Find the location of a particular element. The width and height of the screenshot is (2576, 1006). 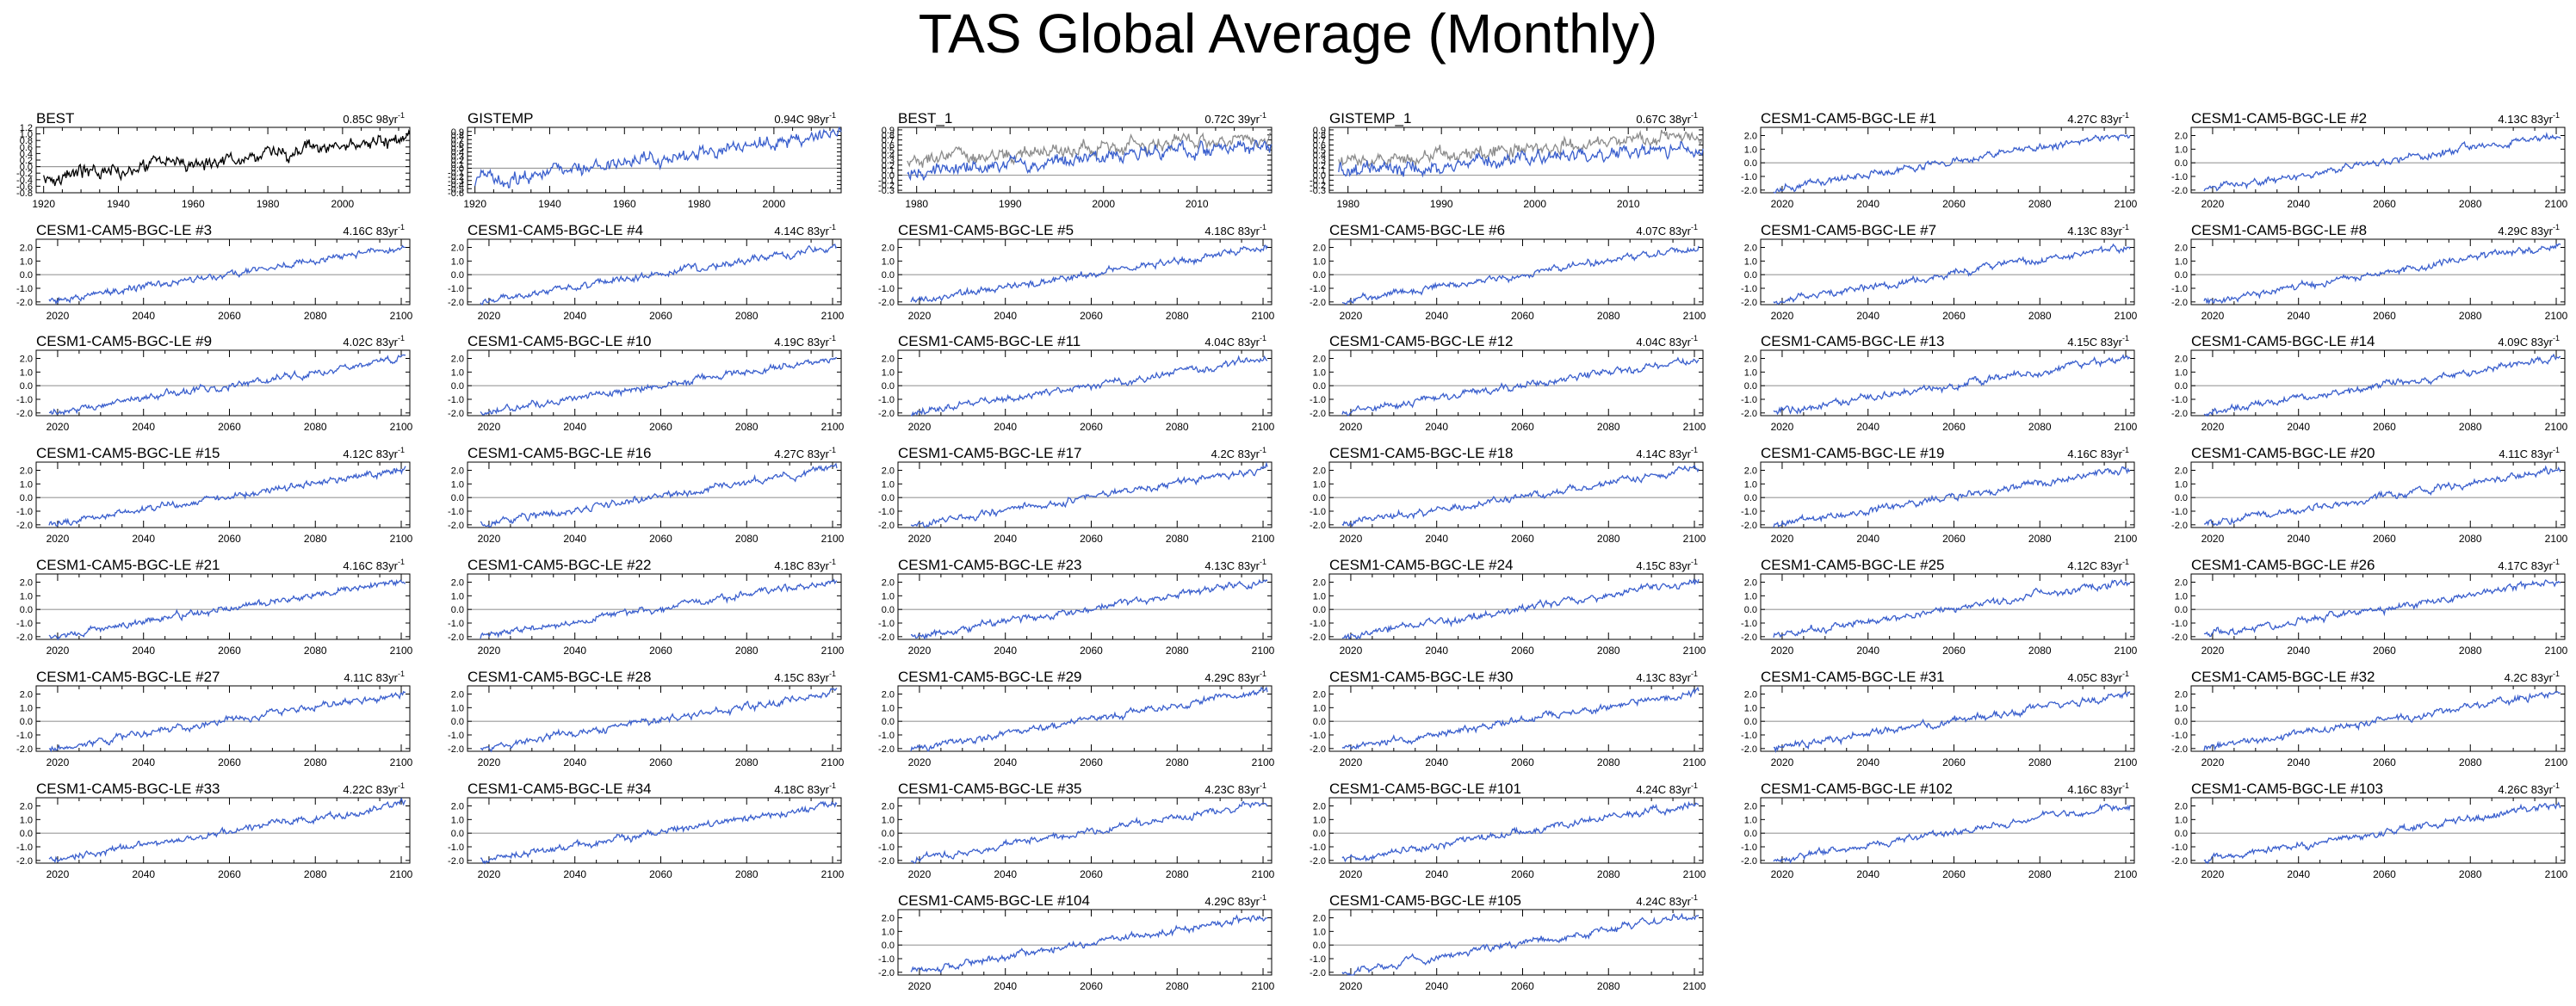

trend-label: 4.15C 83yr-1 is located at coordinates (1667, 565).